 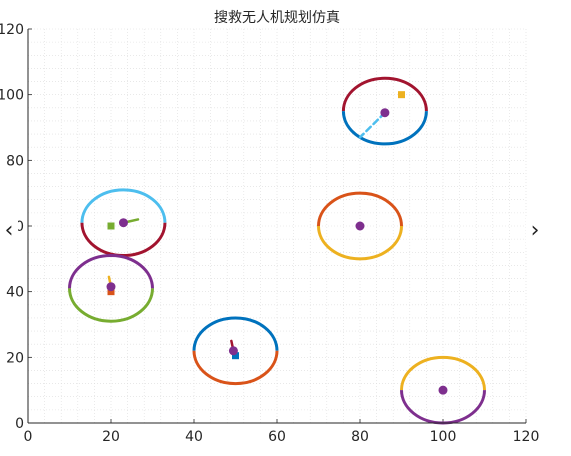 What do you see at coordinates (12, 96) in the screenshot?
I see `y-tick-label: 100` at bounding box center [12, 96].